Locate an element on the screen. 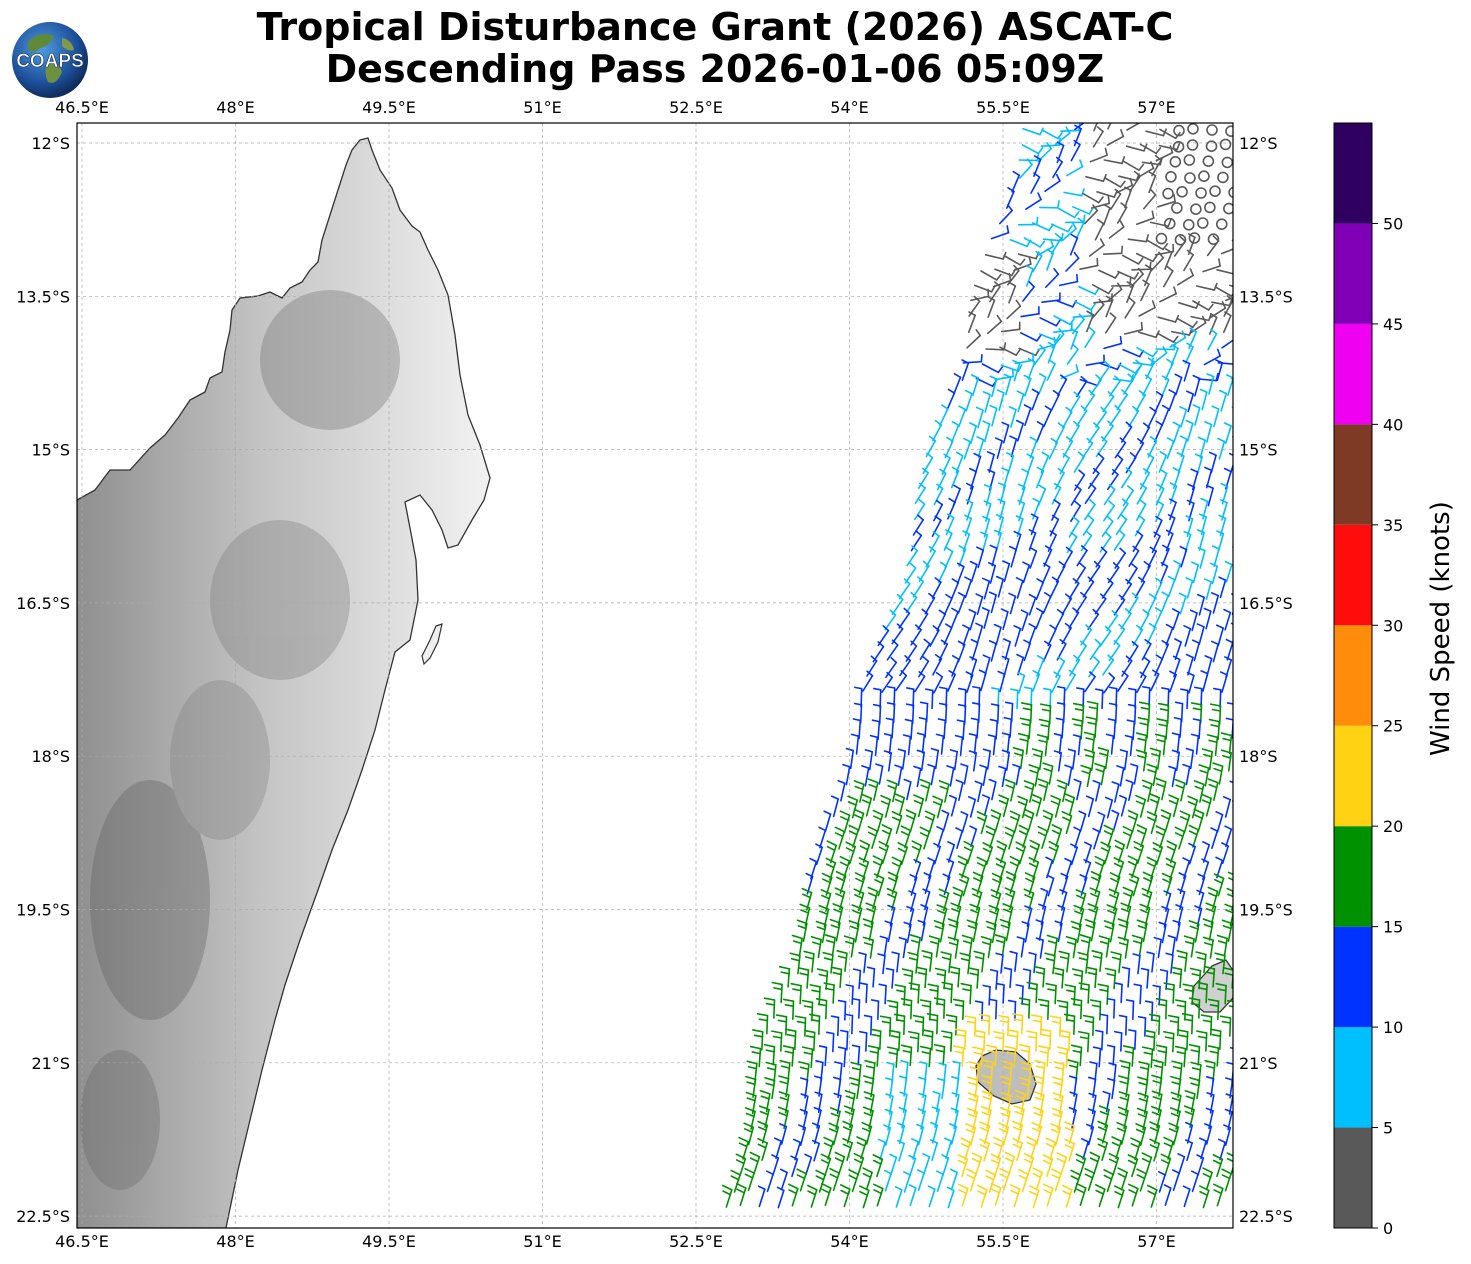 The height and width of the screenshot is (1264, 1471). lon-tick-label-top: 57°E is located at coordinates (1156, 107).